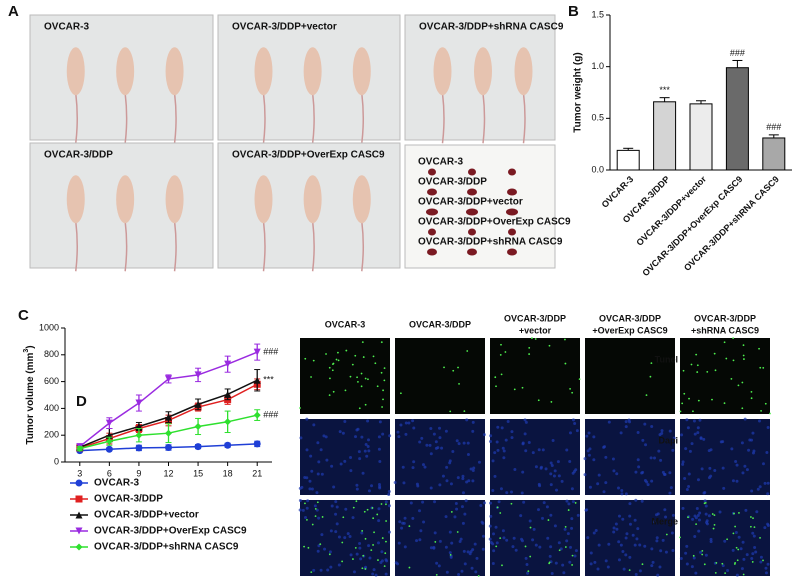  I want to click on column-header: +shRNA CASC9, so click(725, 330).